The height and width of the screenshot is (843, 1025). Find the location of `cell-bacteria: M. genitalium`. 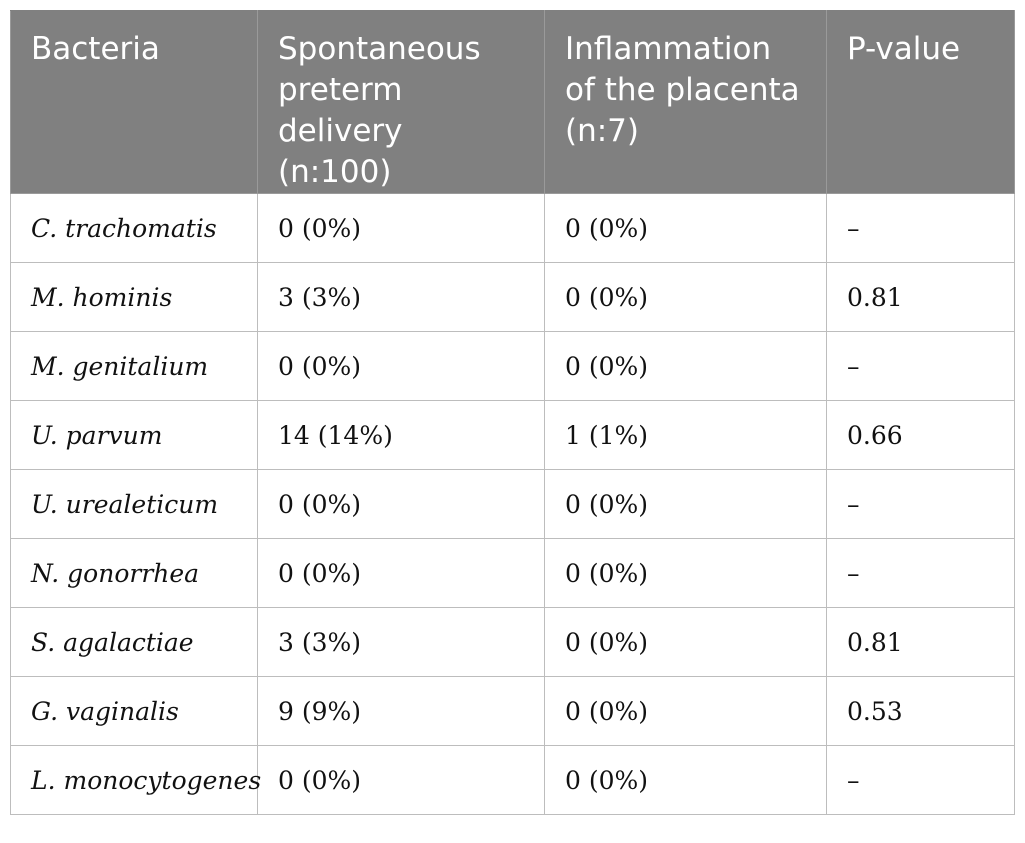

cell-bacteria: M. genitalium is located at coordinates (134, 366).